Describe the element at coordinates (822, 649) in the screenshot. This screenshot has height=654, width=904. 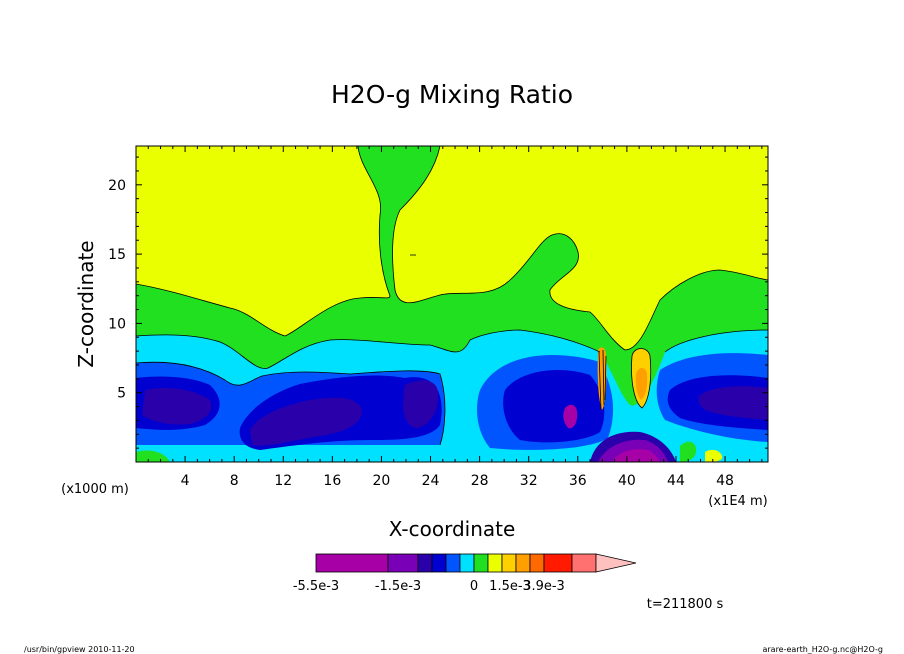
I see `footer-right: arare-earth_H2O-g.nc@H2O-g` at that location.